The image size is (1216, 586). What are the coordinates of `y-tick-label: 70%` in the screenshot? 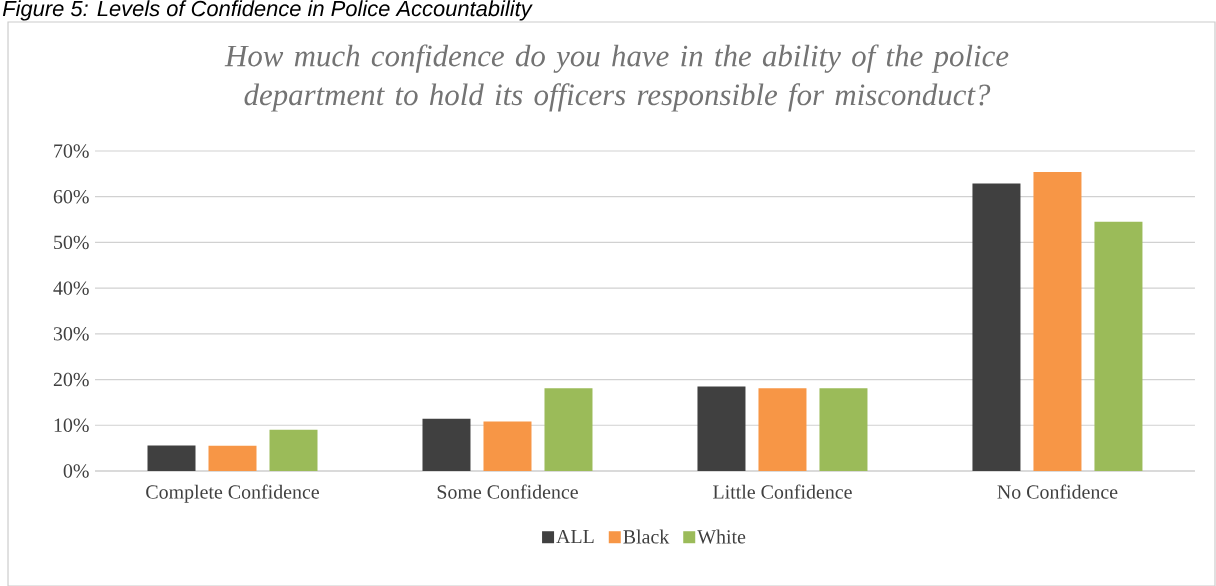 It's located at (71, 151).